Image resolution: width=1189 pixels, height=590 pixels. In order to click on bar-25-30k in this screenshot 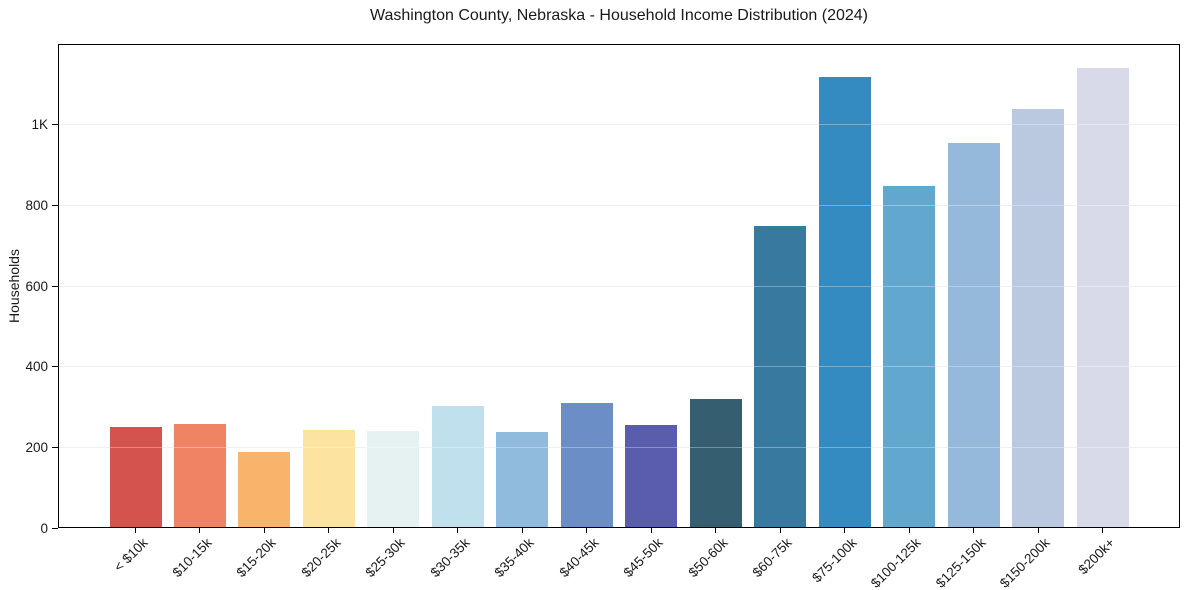, I will do `click(393, 479)`.